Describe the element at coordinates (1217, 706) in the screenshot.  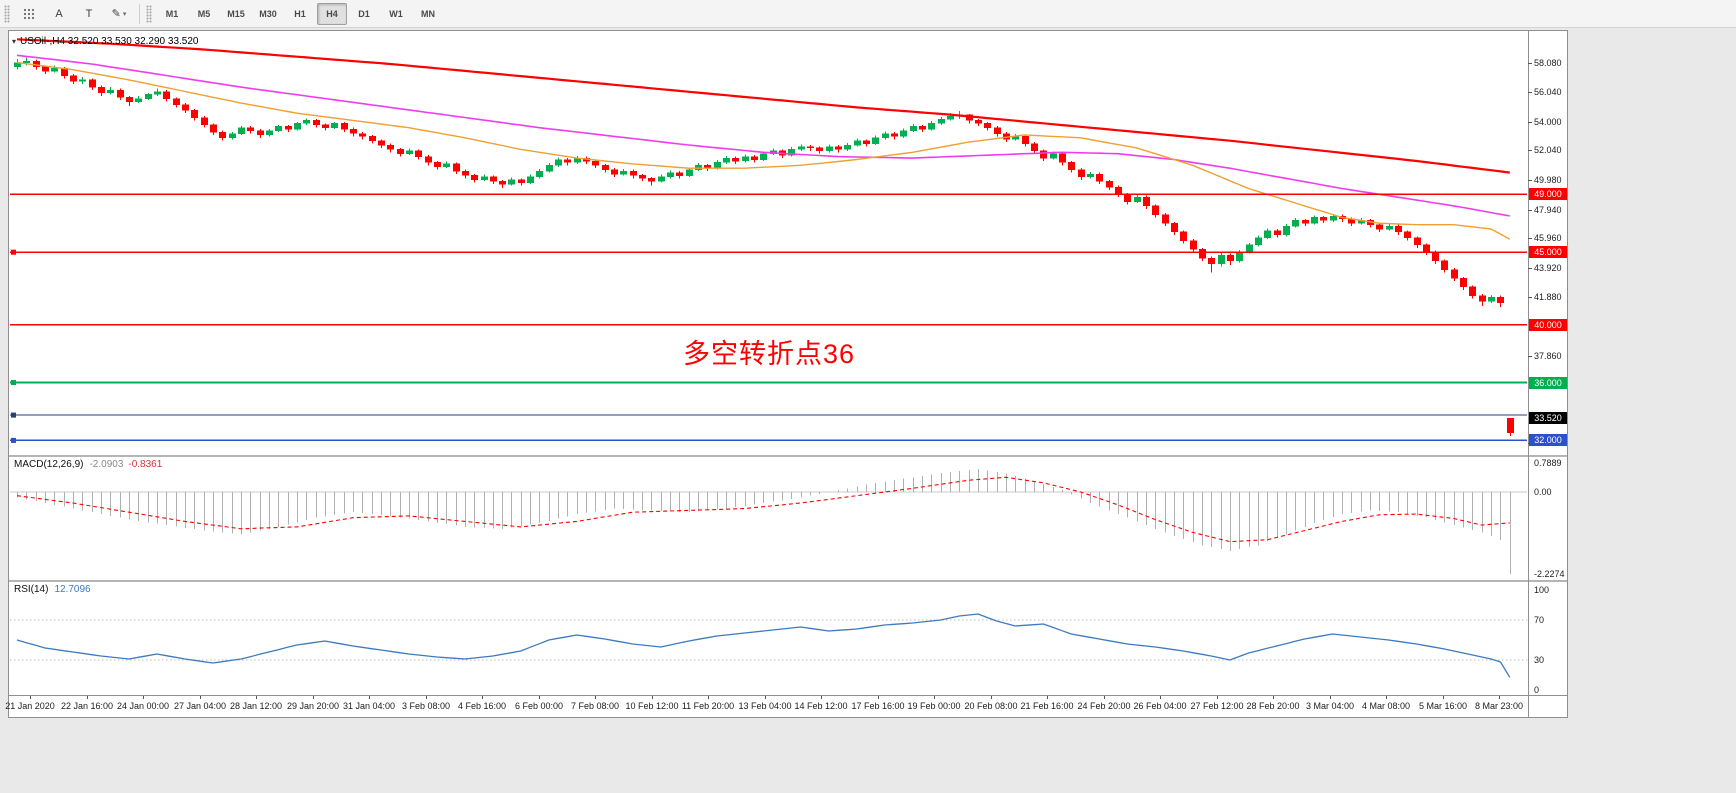
I see `time-label: 27 Feb 12:00` at that location.